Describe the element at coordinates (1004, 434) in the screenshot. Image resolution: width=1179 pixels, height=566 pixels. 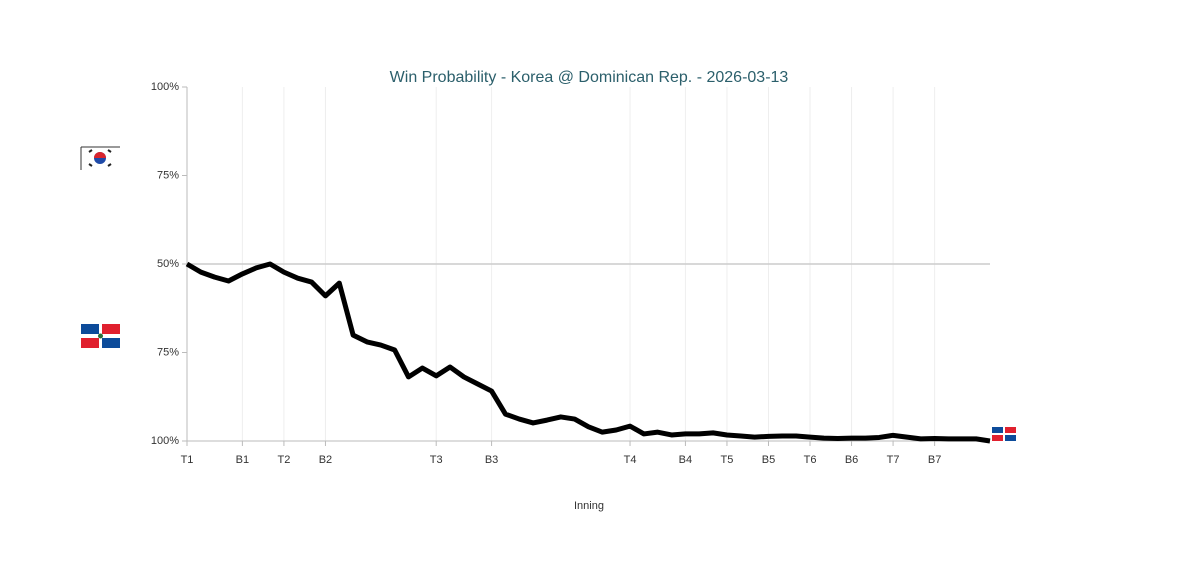
I see `end-flag` at that location.